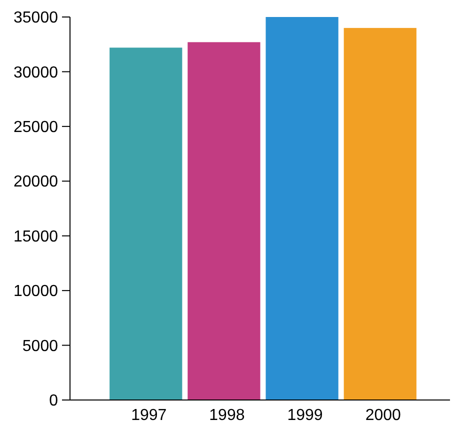  I want to click on y-tick-label: 30000, so click(36, 73).